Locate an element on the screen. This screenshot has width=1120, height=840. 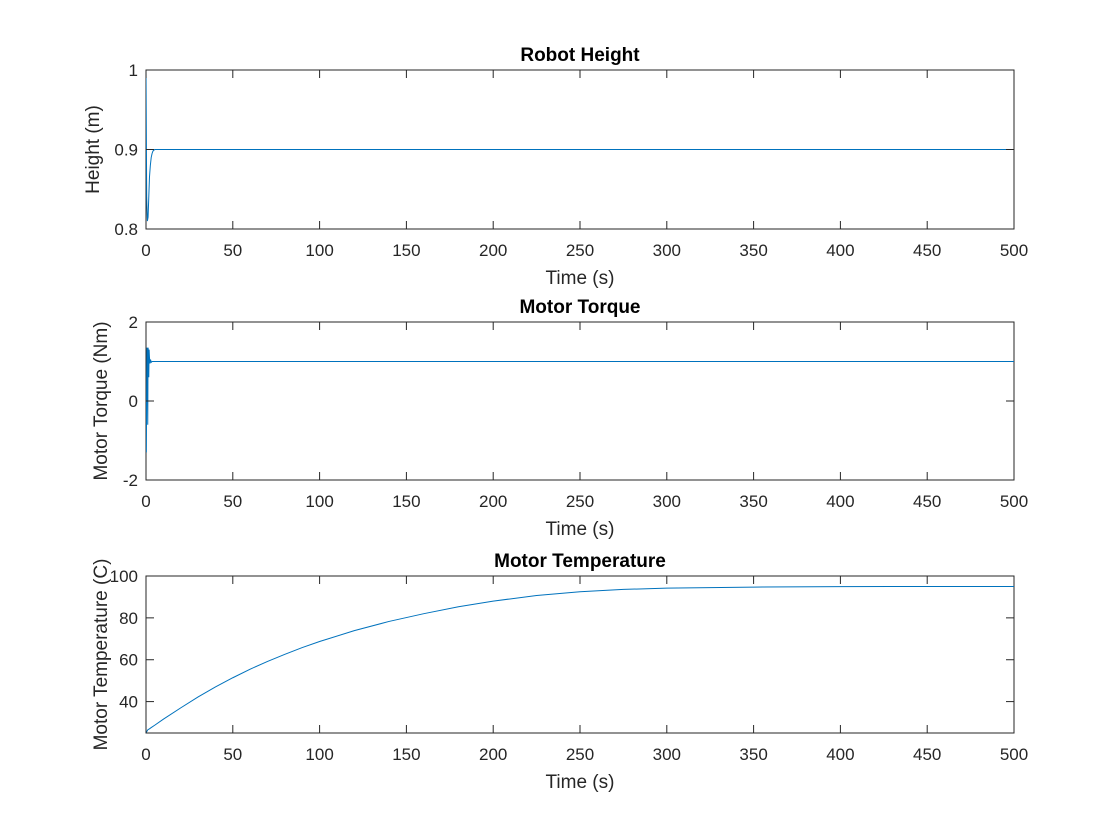
y-tick-label: 60 is located at coordinates (128, 660).